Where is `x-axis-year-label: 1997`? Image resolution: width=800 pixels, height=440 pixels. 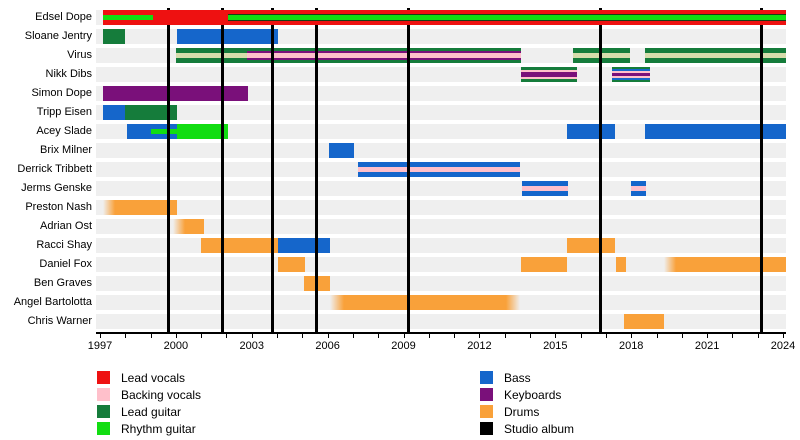 x-axis-year-label: 1997 is located at coordinates (100, 346).